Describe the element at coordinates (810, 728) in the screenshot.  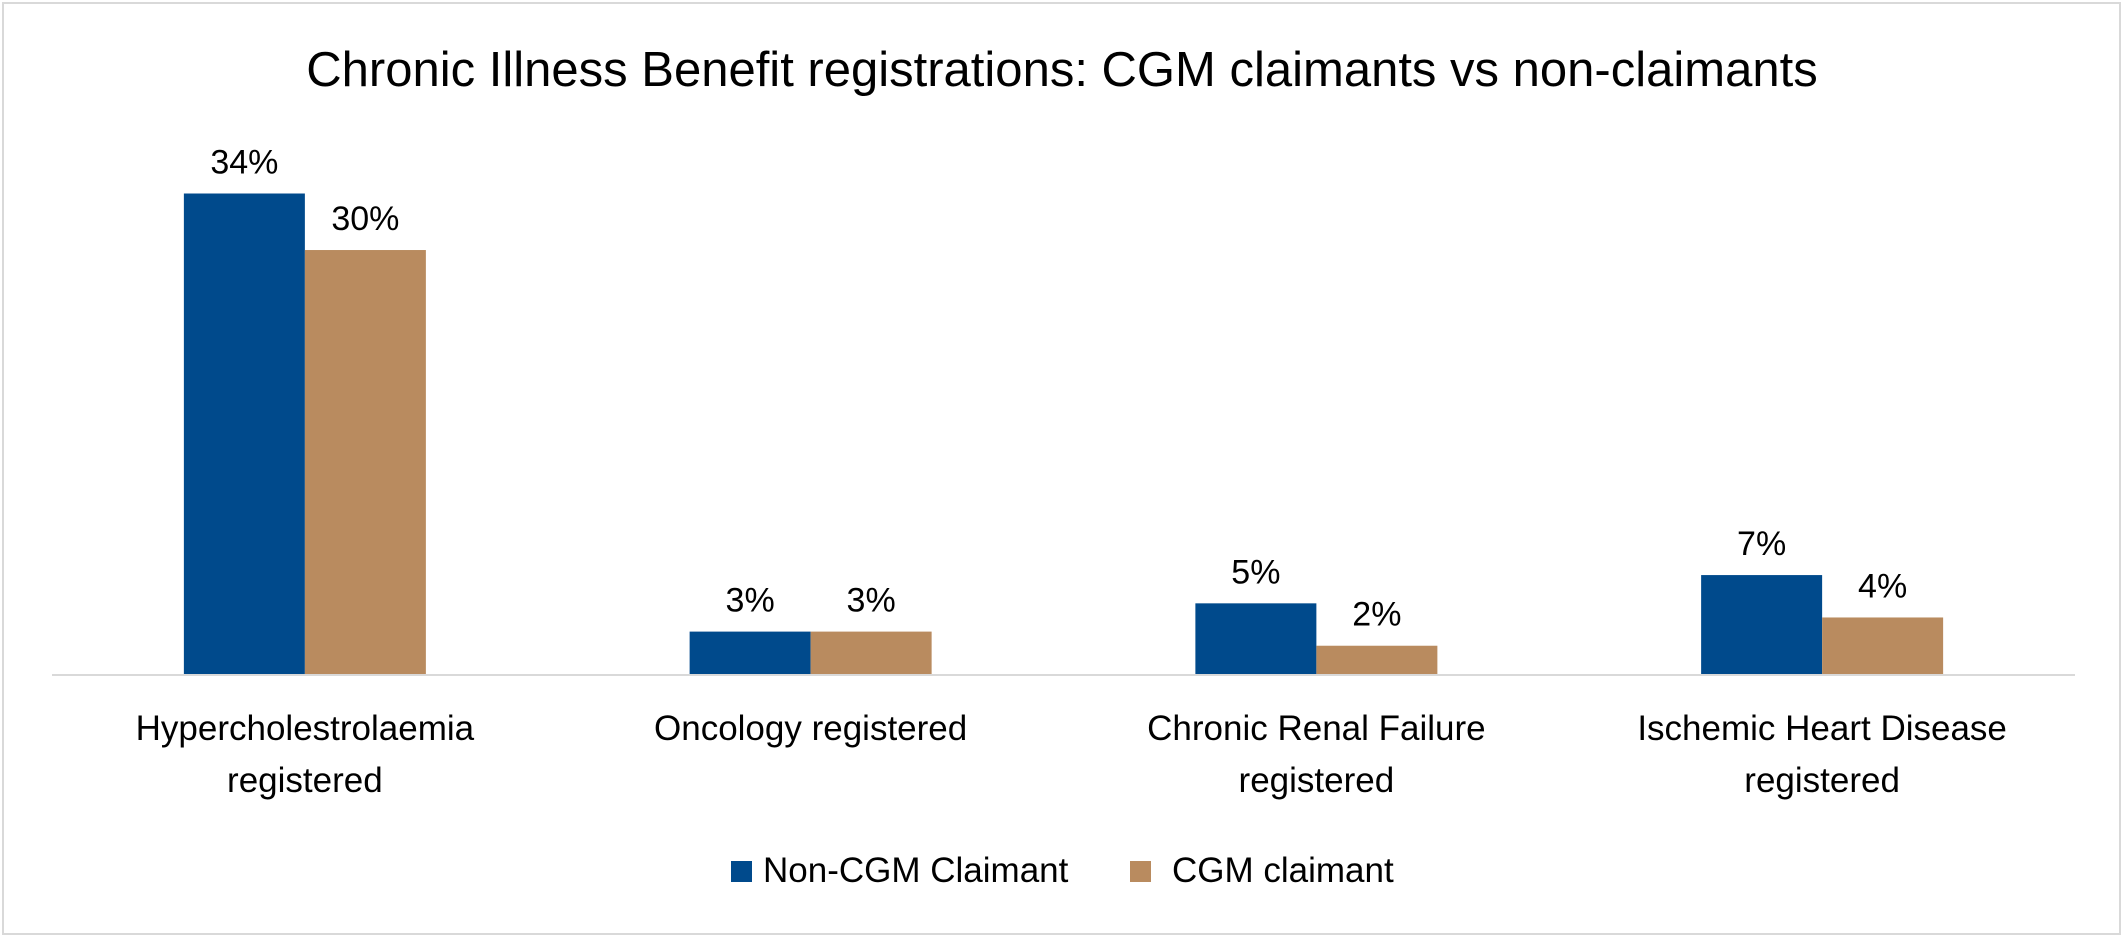
I see `category-label-1-line-0: Oncology registered` at that location.